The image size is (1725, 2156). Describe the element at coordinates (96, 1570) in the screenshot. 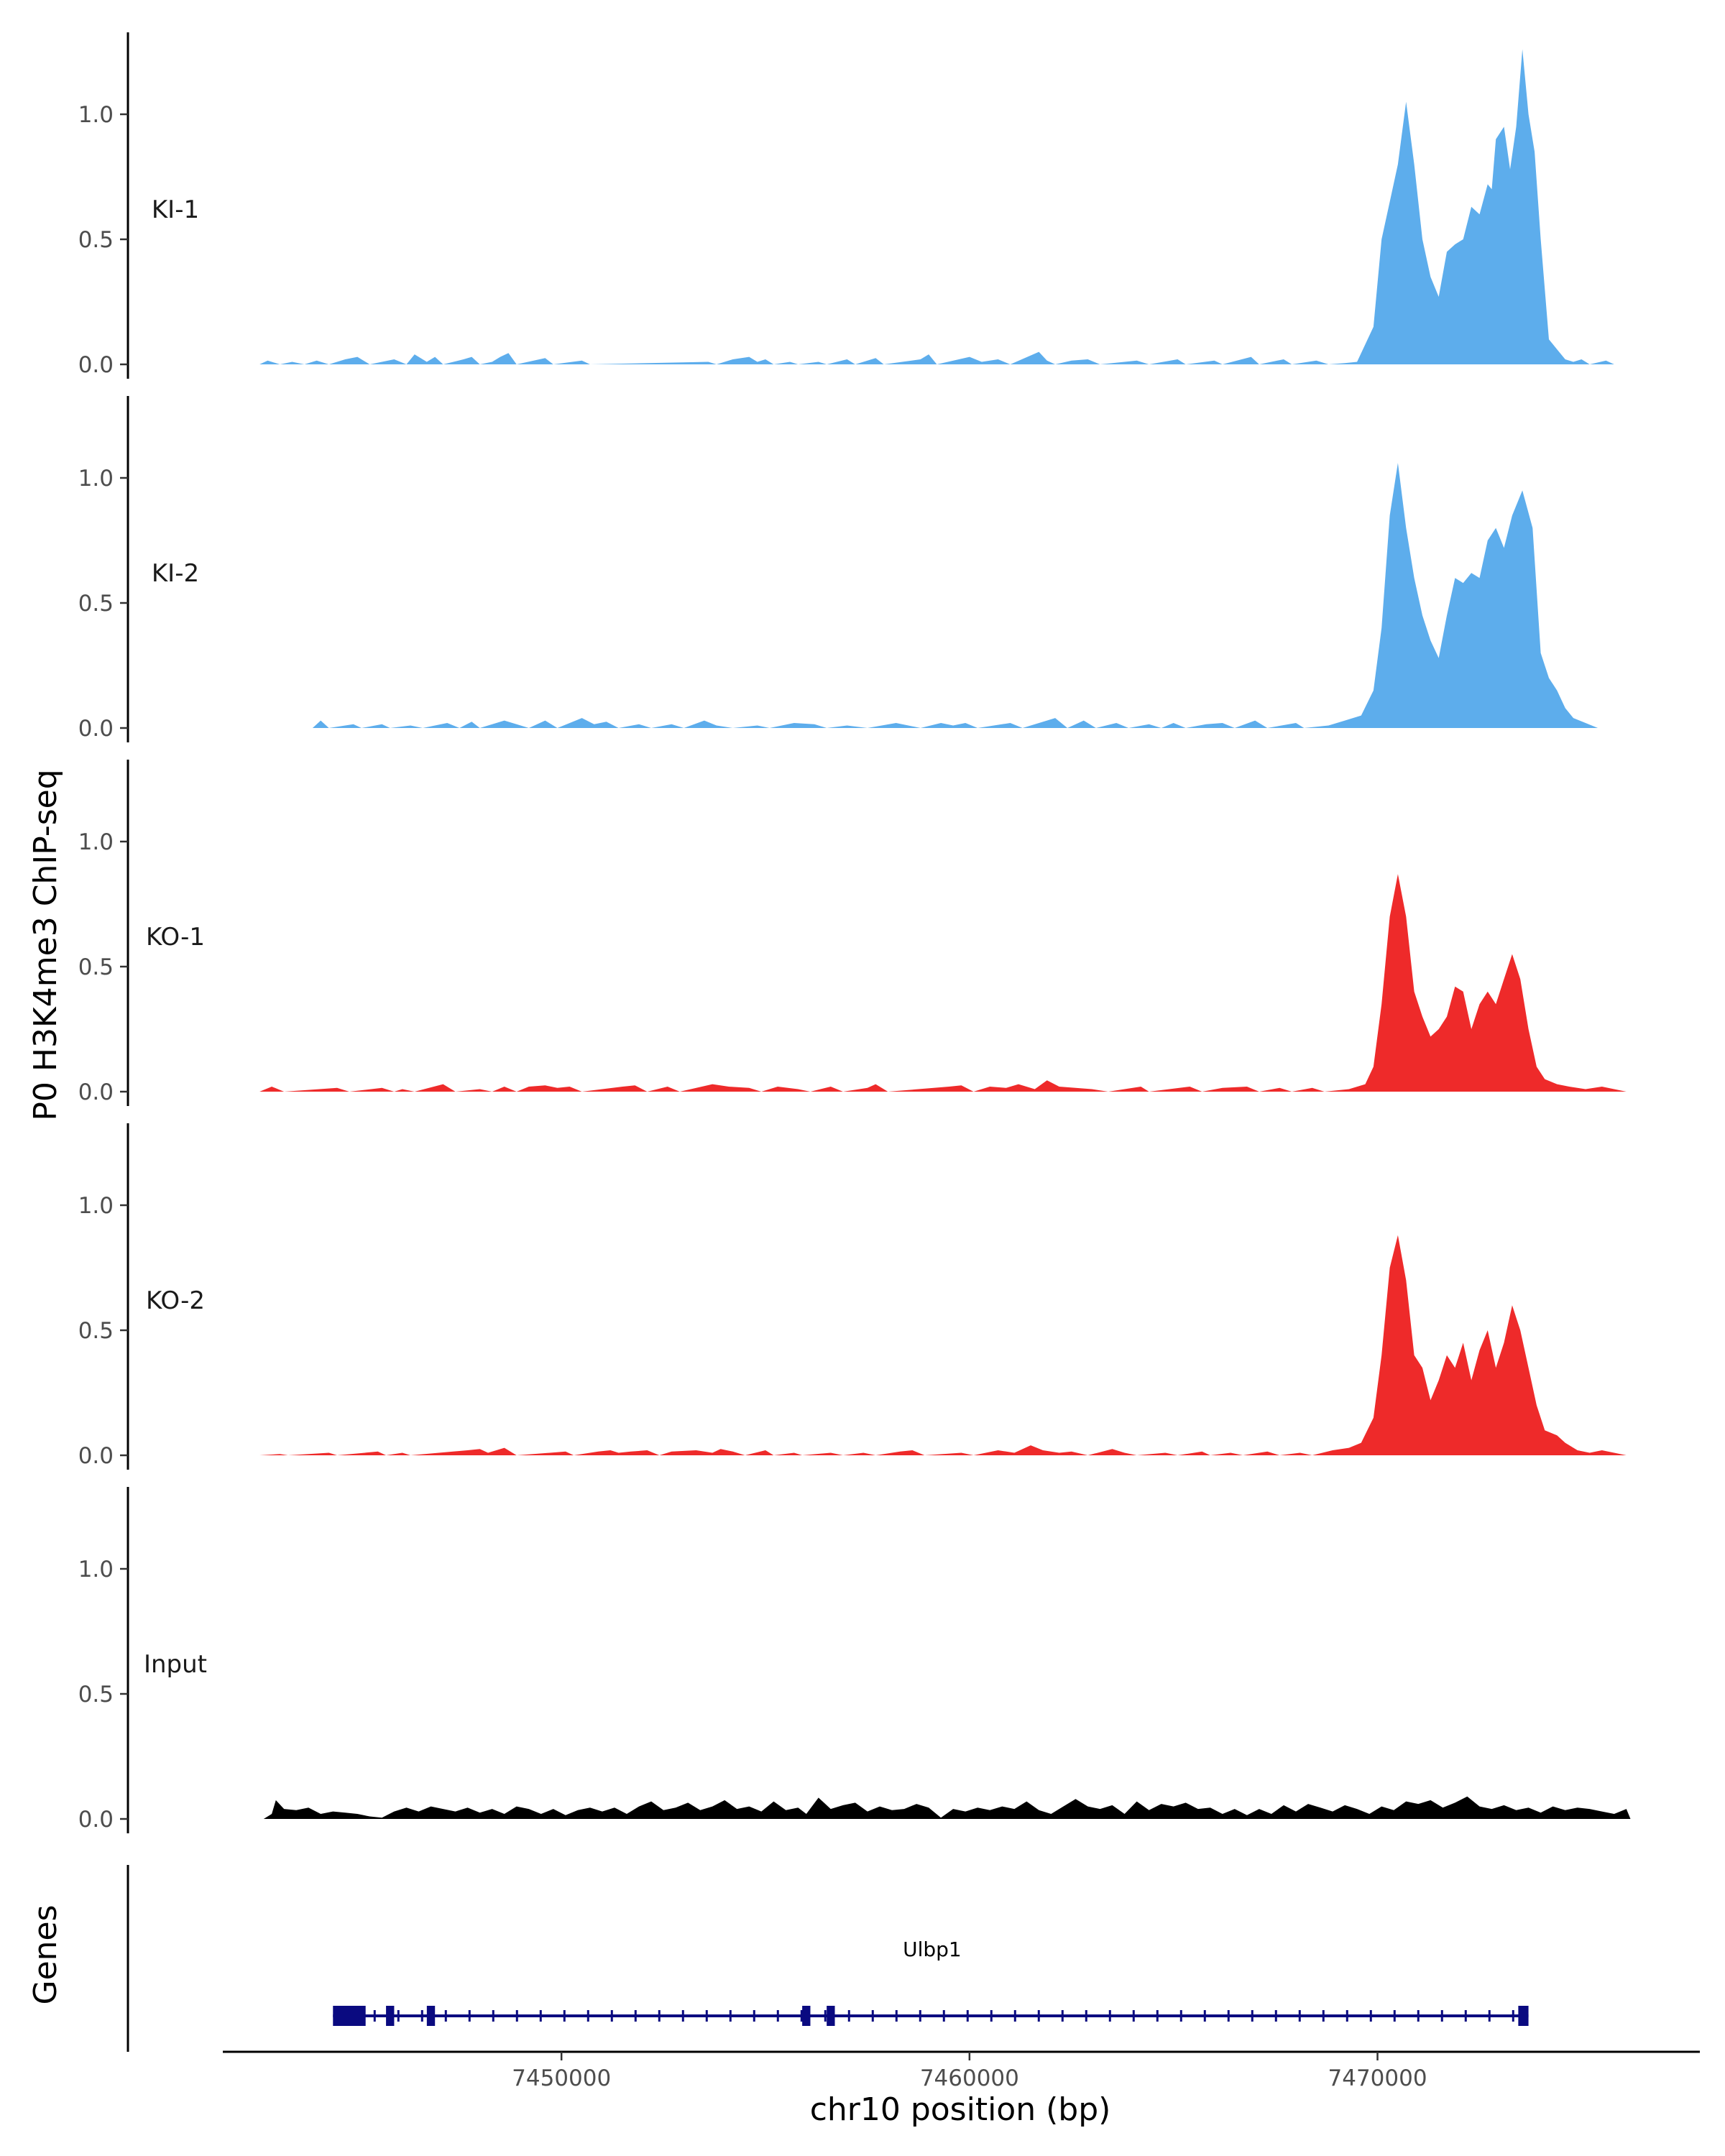

I see `y-tick-label-input: 1.0` at that location.